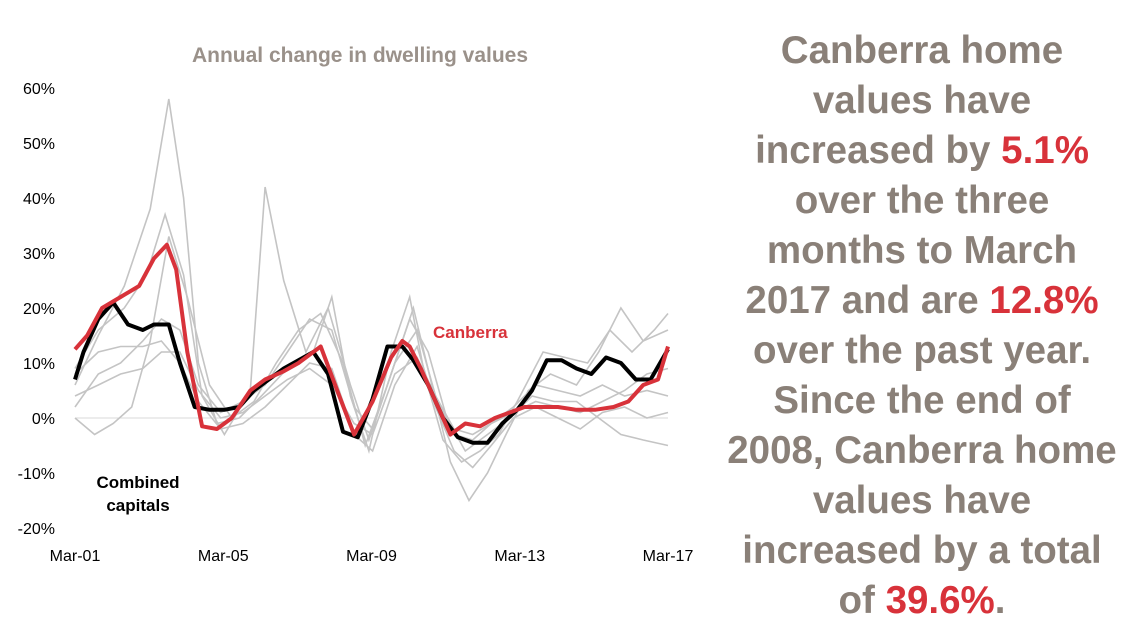  Describe the element at coordinates (137, 482) in the screenshot. I see `combined-capitals-label-line1: Combined` at that location.